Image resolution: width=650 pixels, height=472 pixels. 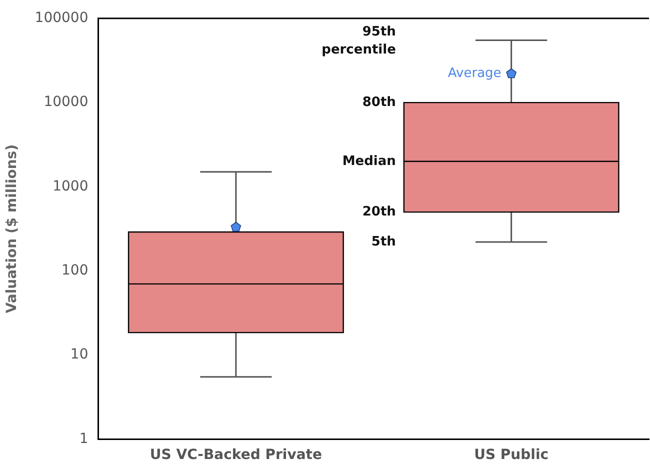 What do you see at coordinates (61, 18) in the screenshot?
I see `y-tick-label: 100000` at bounding box center [61, 18].